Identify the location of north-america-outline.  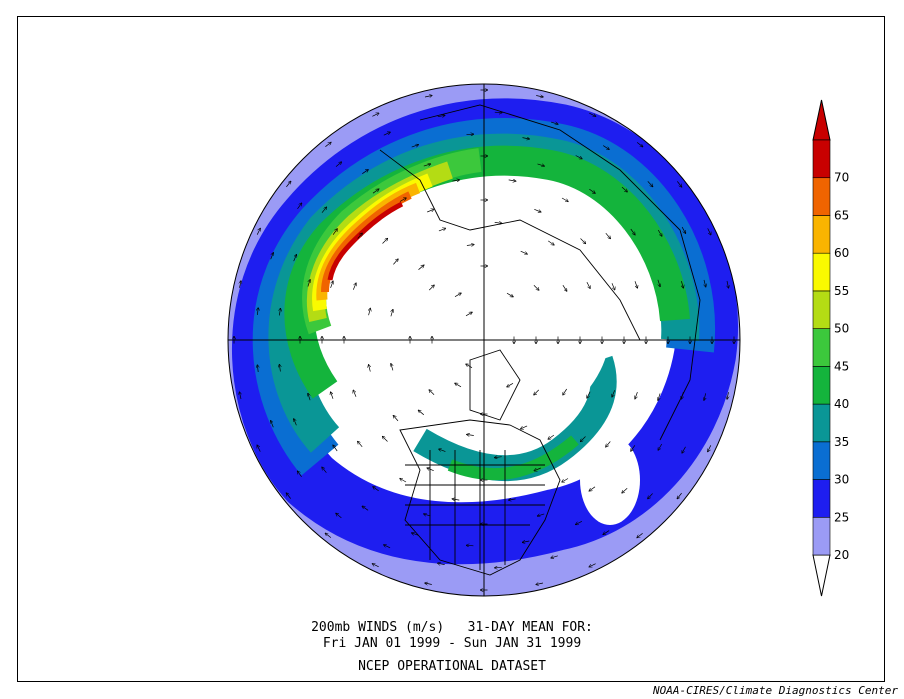
(480, 497).